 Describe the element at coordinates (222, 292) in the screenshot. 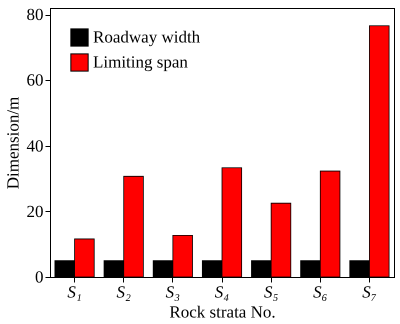

I see `x-tick-label: S₄` at that location.